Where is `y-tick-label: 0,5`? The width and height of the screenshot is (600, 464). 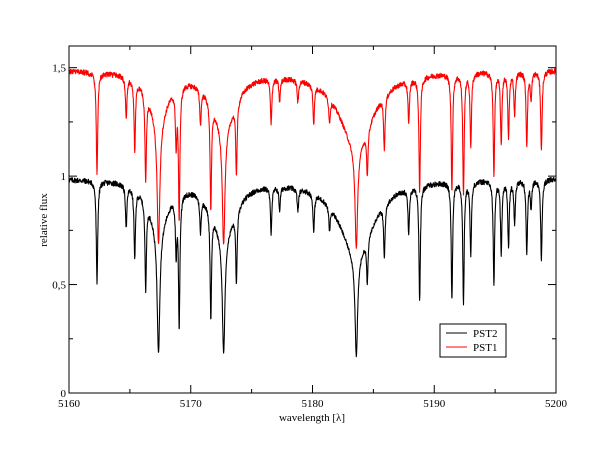
y-tick-label: 0,5 is located at coordinates (59, 286).